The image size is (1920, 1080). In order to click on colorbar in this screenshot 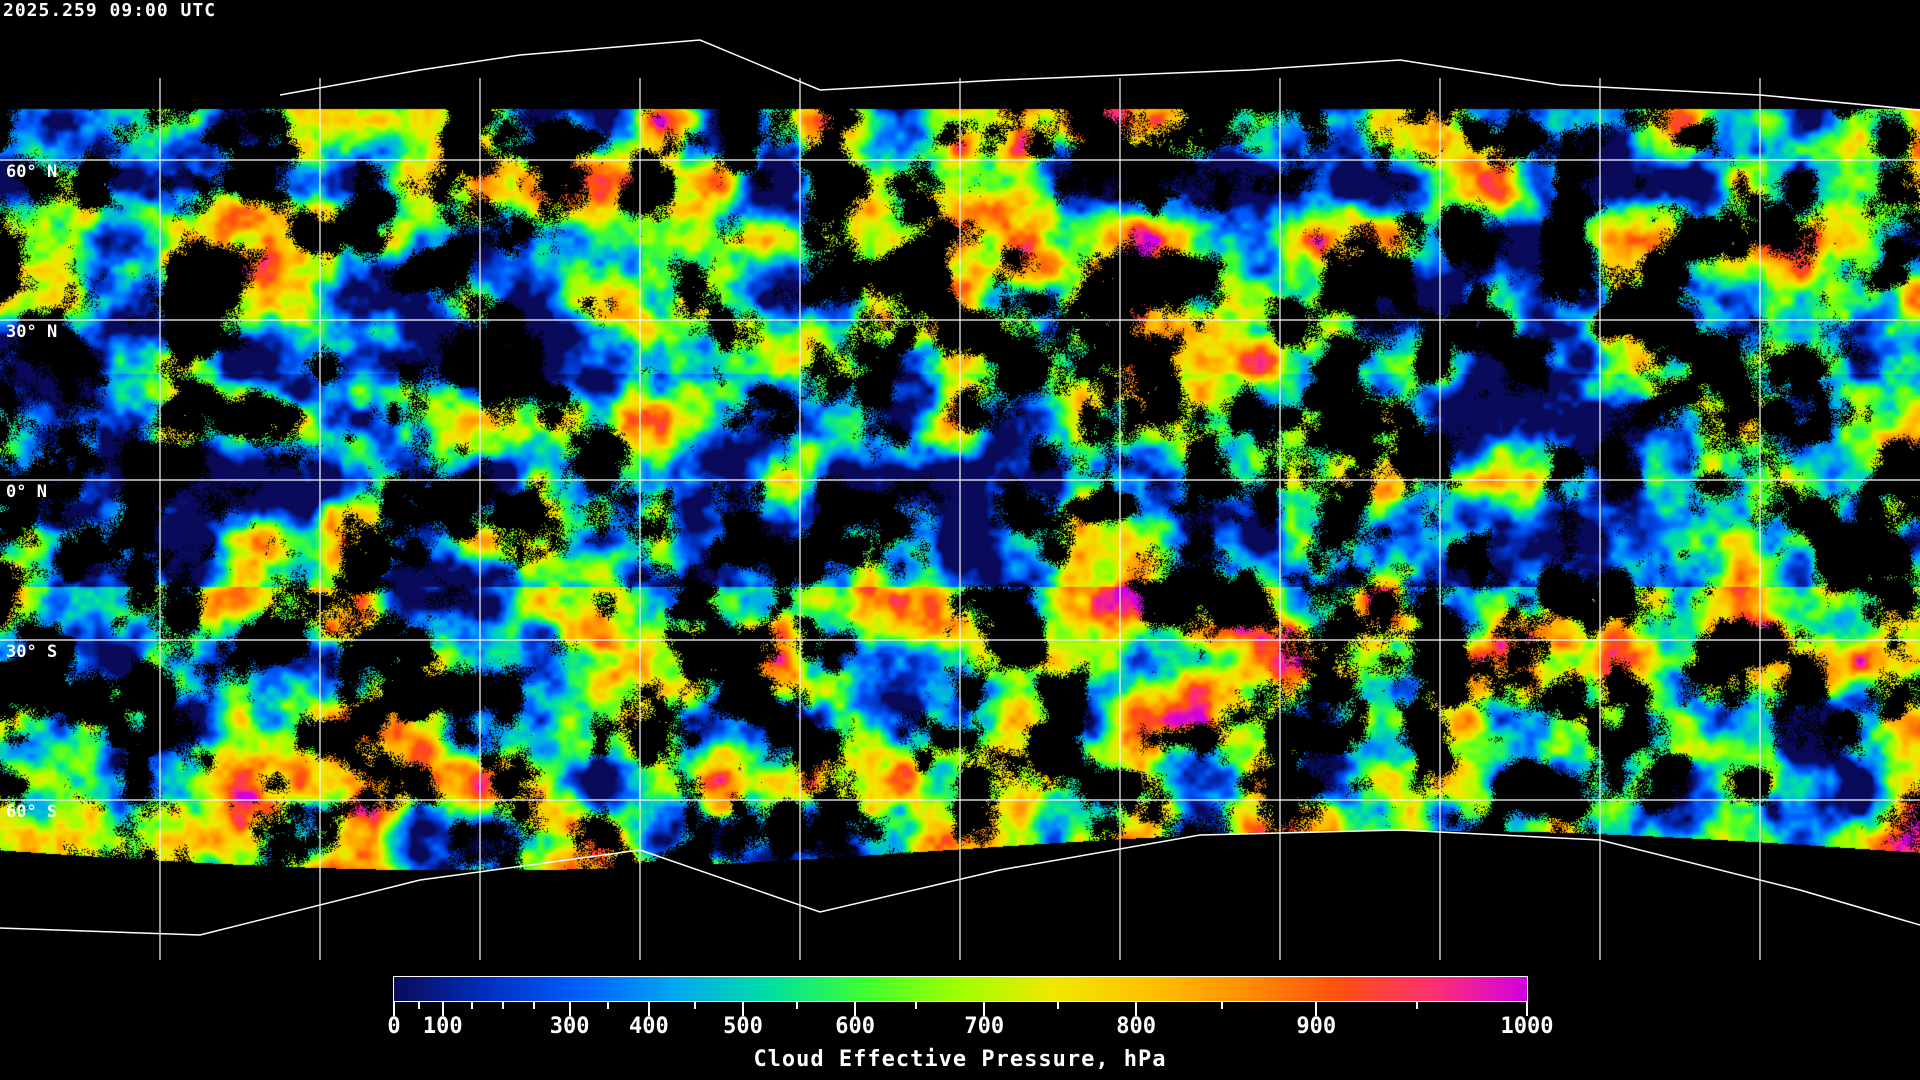, I will do `click(960, 989)`.